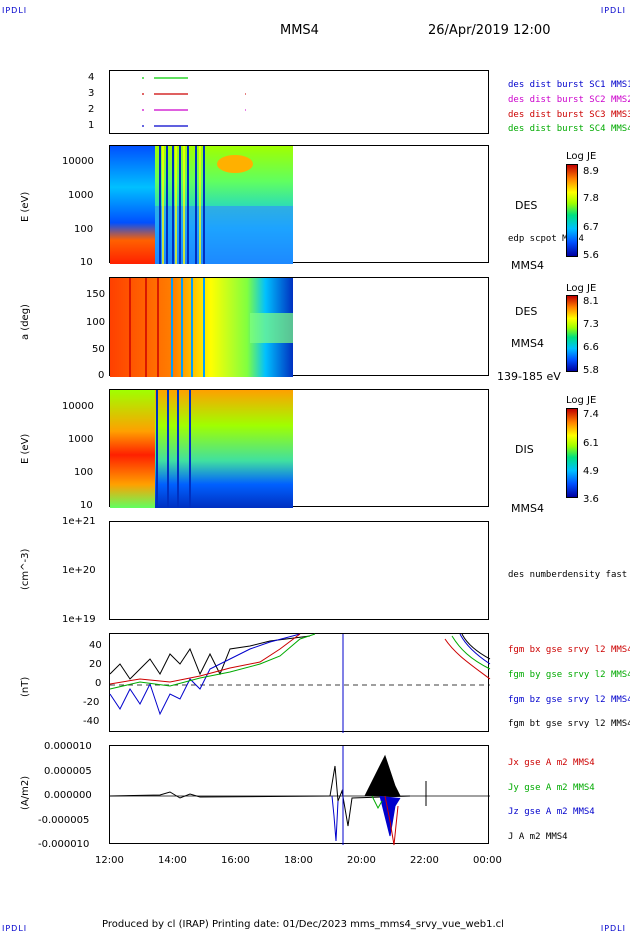  I want to click on des-energy-panel, so click(299, 204).